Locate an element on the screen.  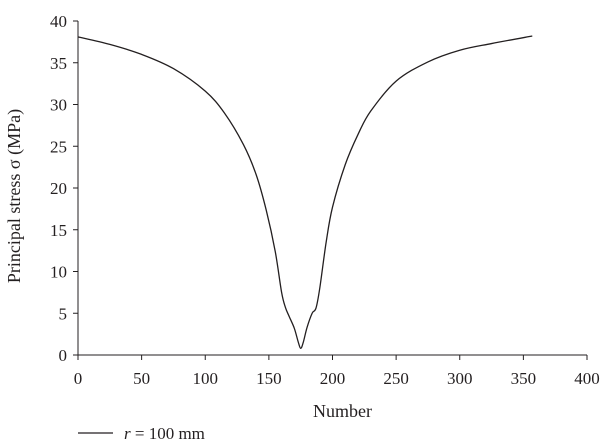
y-tick-label-40: 40 is located at coordinates (58, 21).